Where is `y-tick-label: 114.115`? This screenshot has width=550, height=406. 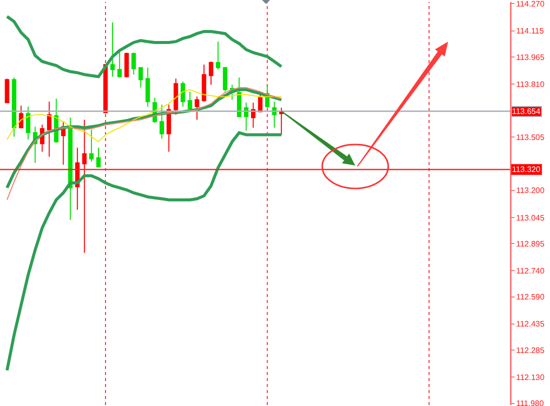
y-tick-label: 114.115 is located at coordinates (530, 31).